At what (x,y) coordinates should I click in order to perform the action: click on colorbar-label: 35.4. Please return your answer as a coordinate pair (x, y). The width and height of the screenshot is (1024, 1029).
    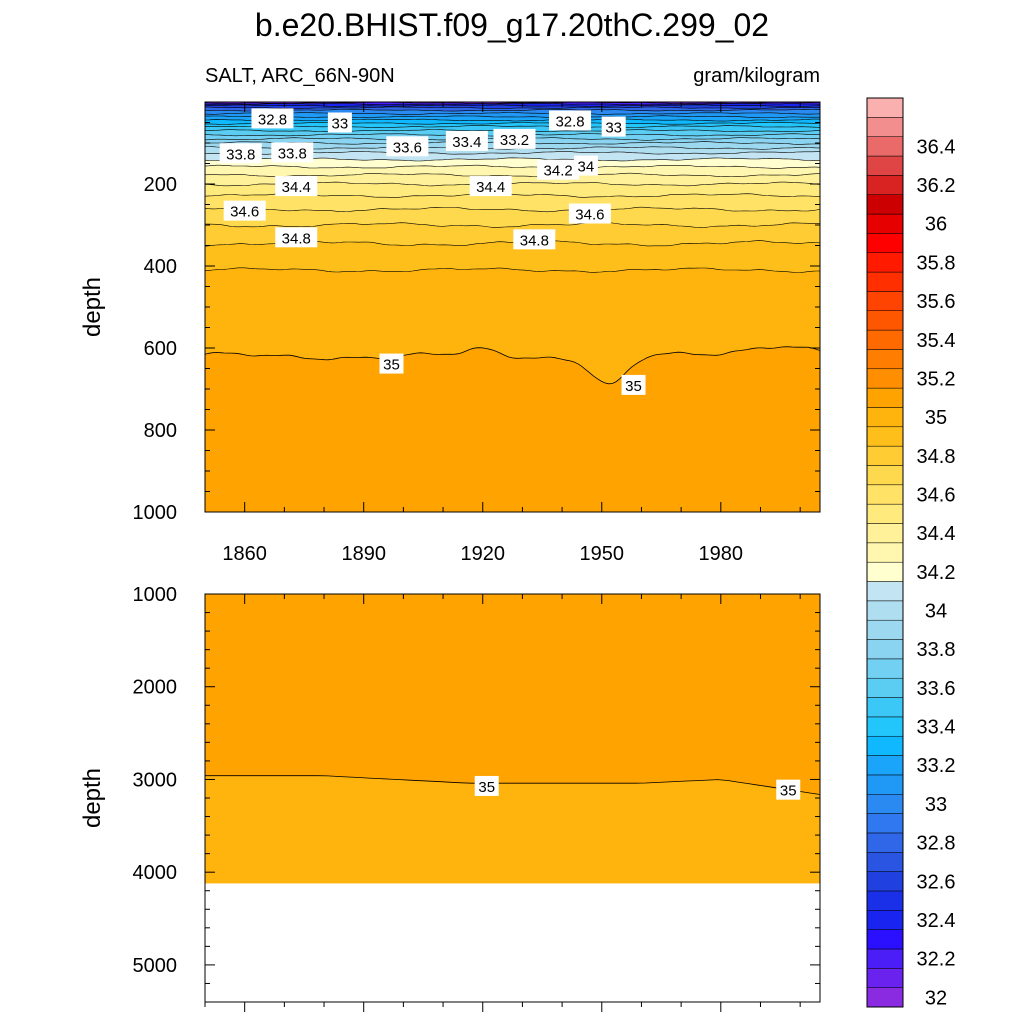
    Looking at the image, I should click on (936, 341).